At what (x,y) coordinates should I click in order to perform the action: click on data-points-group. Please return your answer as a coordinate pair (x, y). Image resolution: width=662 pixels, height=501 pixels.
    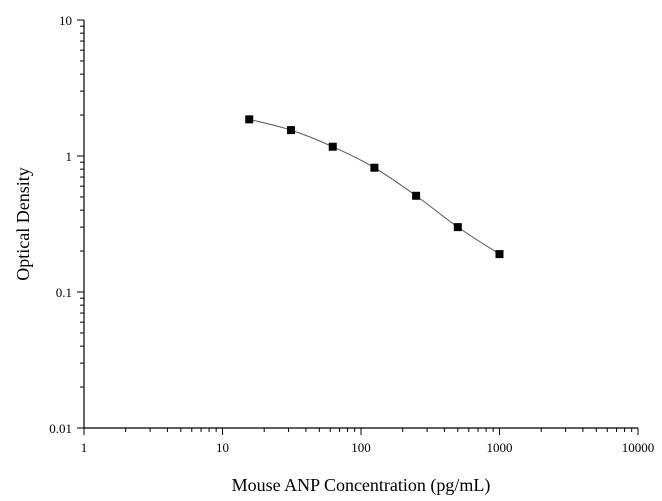
    Looking at the image, I should click on (374, 187).